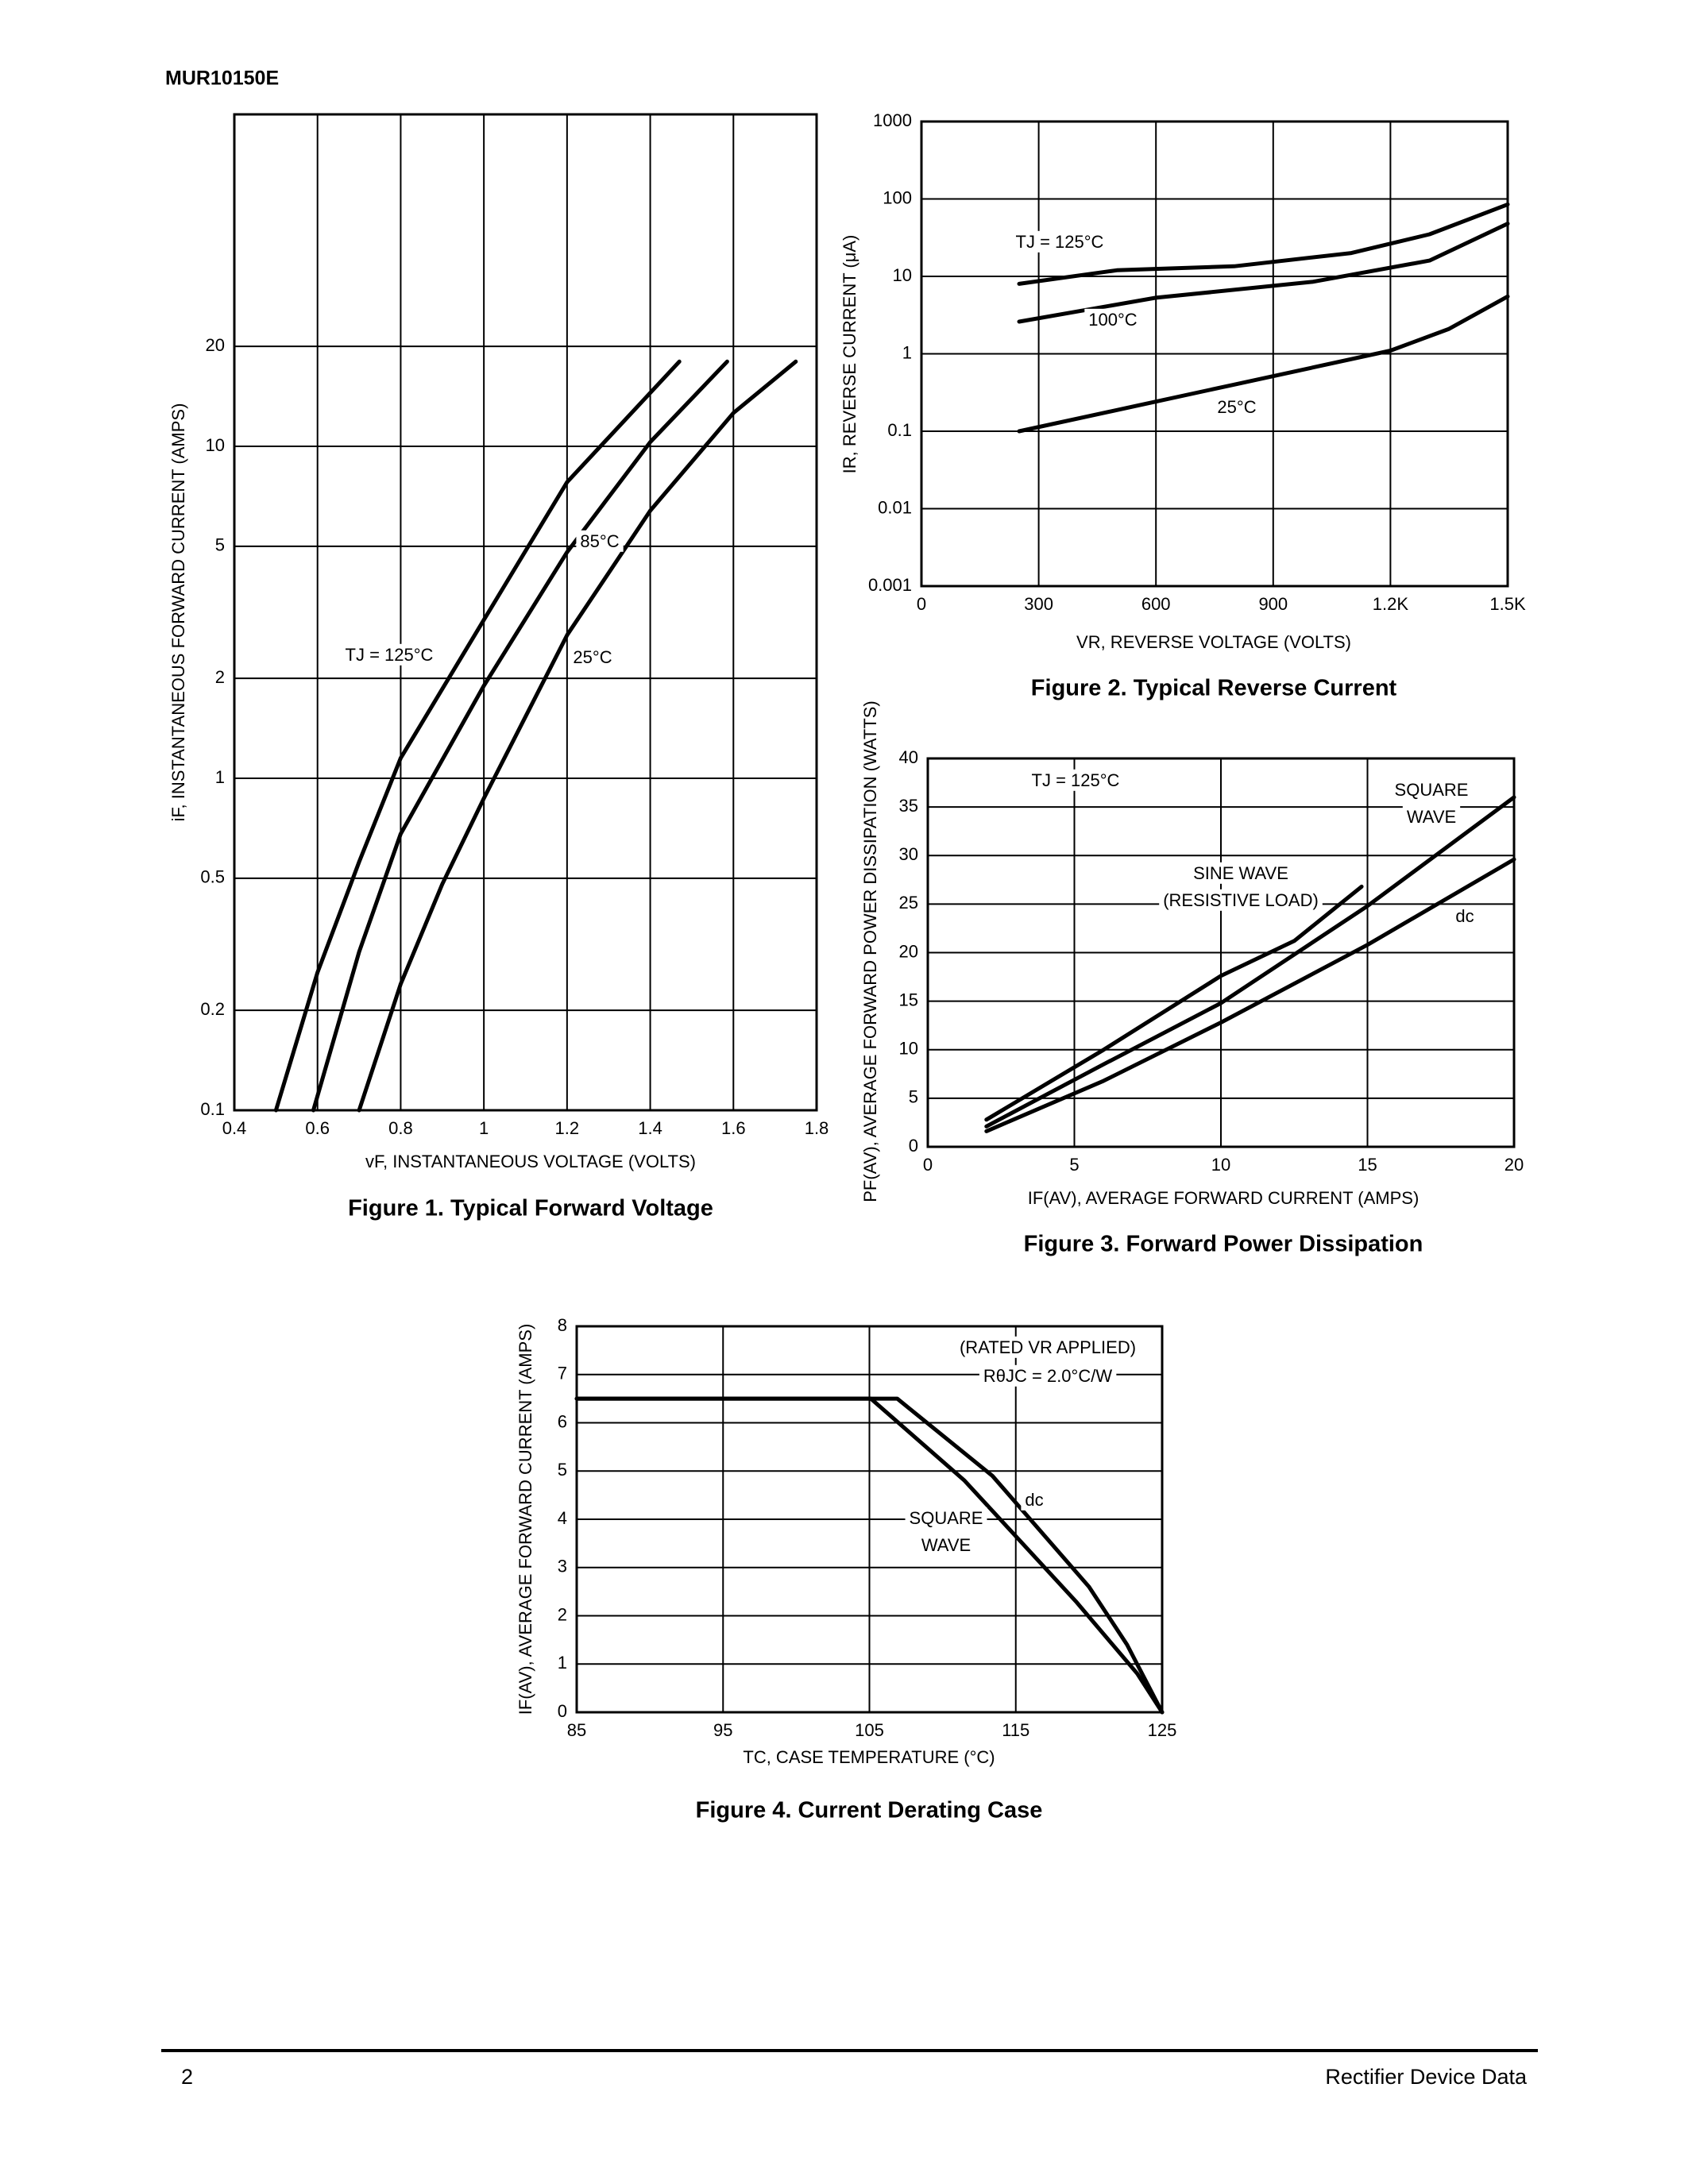 This screenshot has width=1688, height=2184. I want to click on x-tick-label: 1.2K, so click(1391, 604).